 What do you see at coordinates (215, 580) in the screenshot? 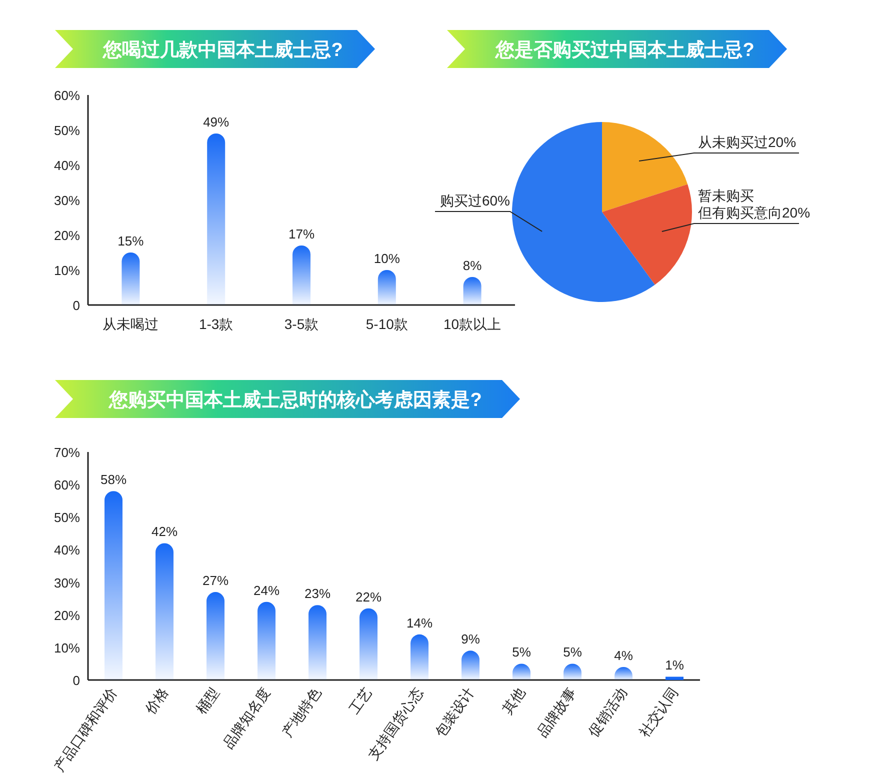
I see `data-label: 27%` at bounding box center [215, 580].